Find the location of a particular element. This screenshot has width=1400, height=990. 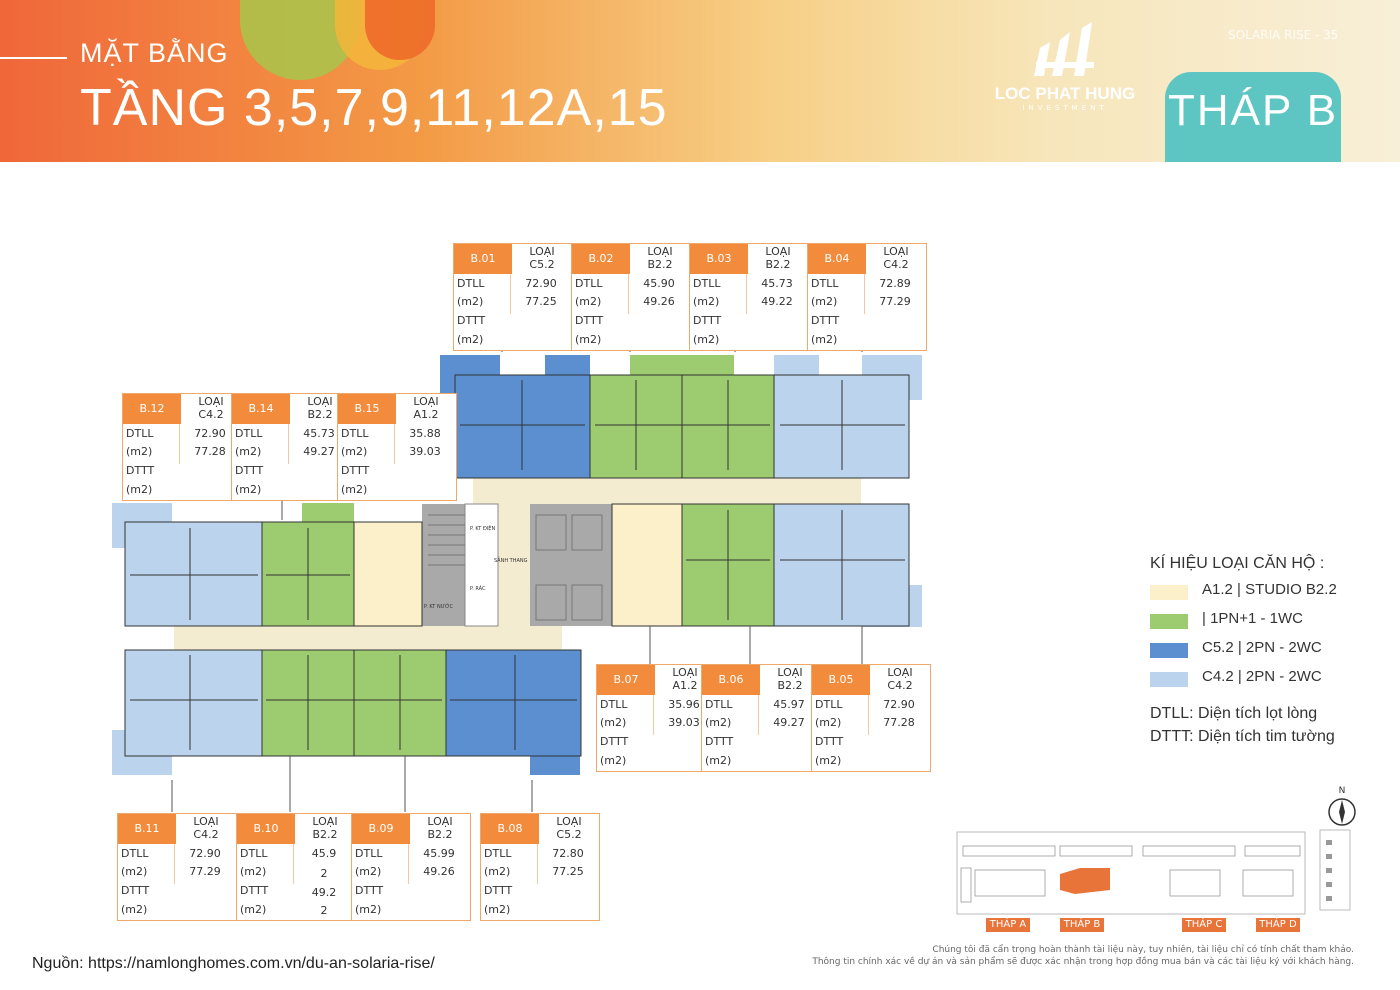

dtll-value: 35.96 is located at coordinates (684, 704).